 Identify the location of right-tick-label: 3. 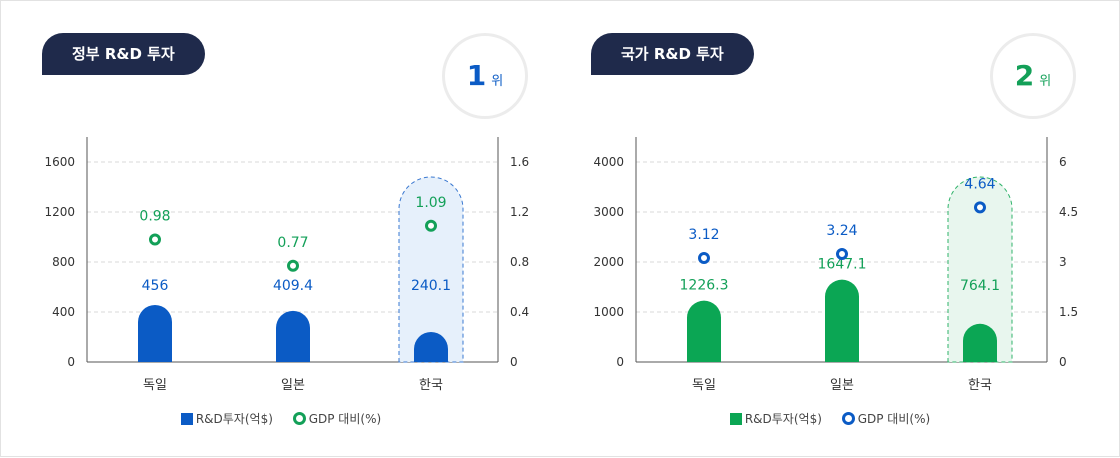
(1063, 262).